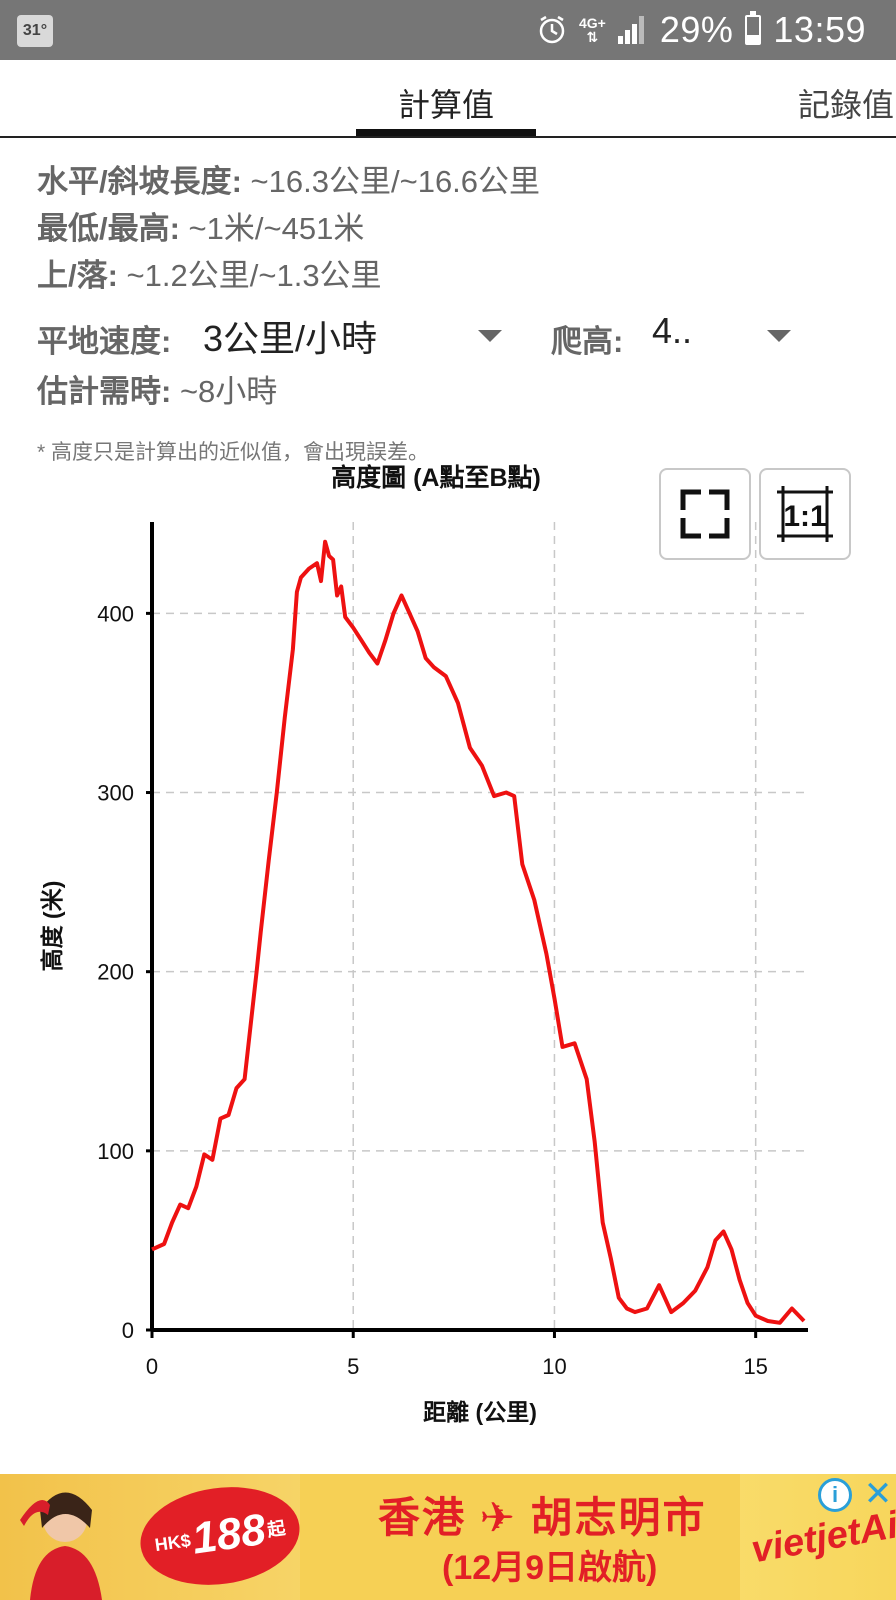  I want to click on fullscreen-icon, so click(705, 514).